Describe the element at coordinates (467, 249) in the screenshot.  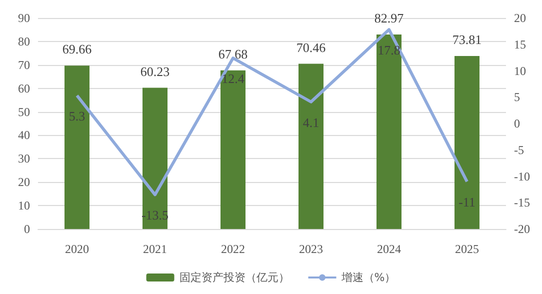
I see `x-tick-label: 2025` at that location.